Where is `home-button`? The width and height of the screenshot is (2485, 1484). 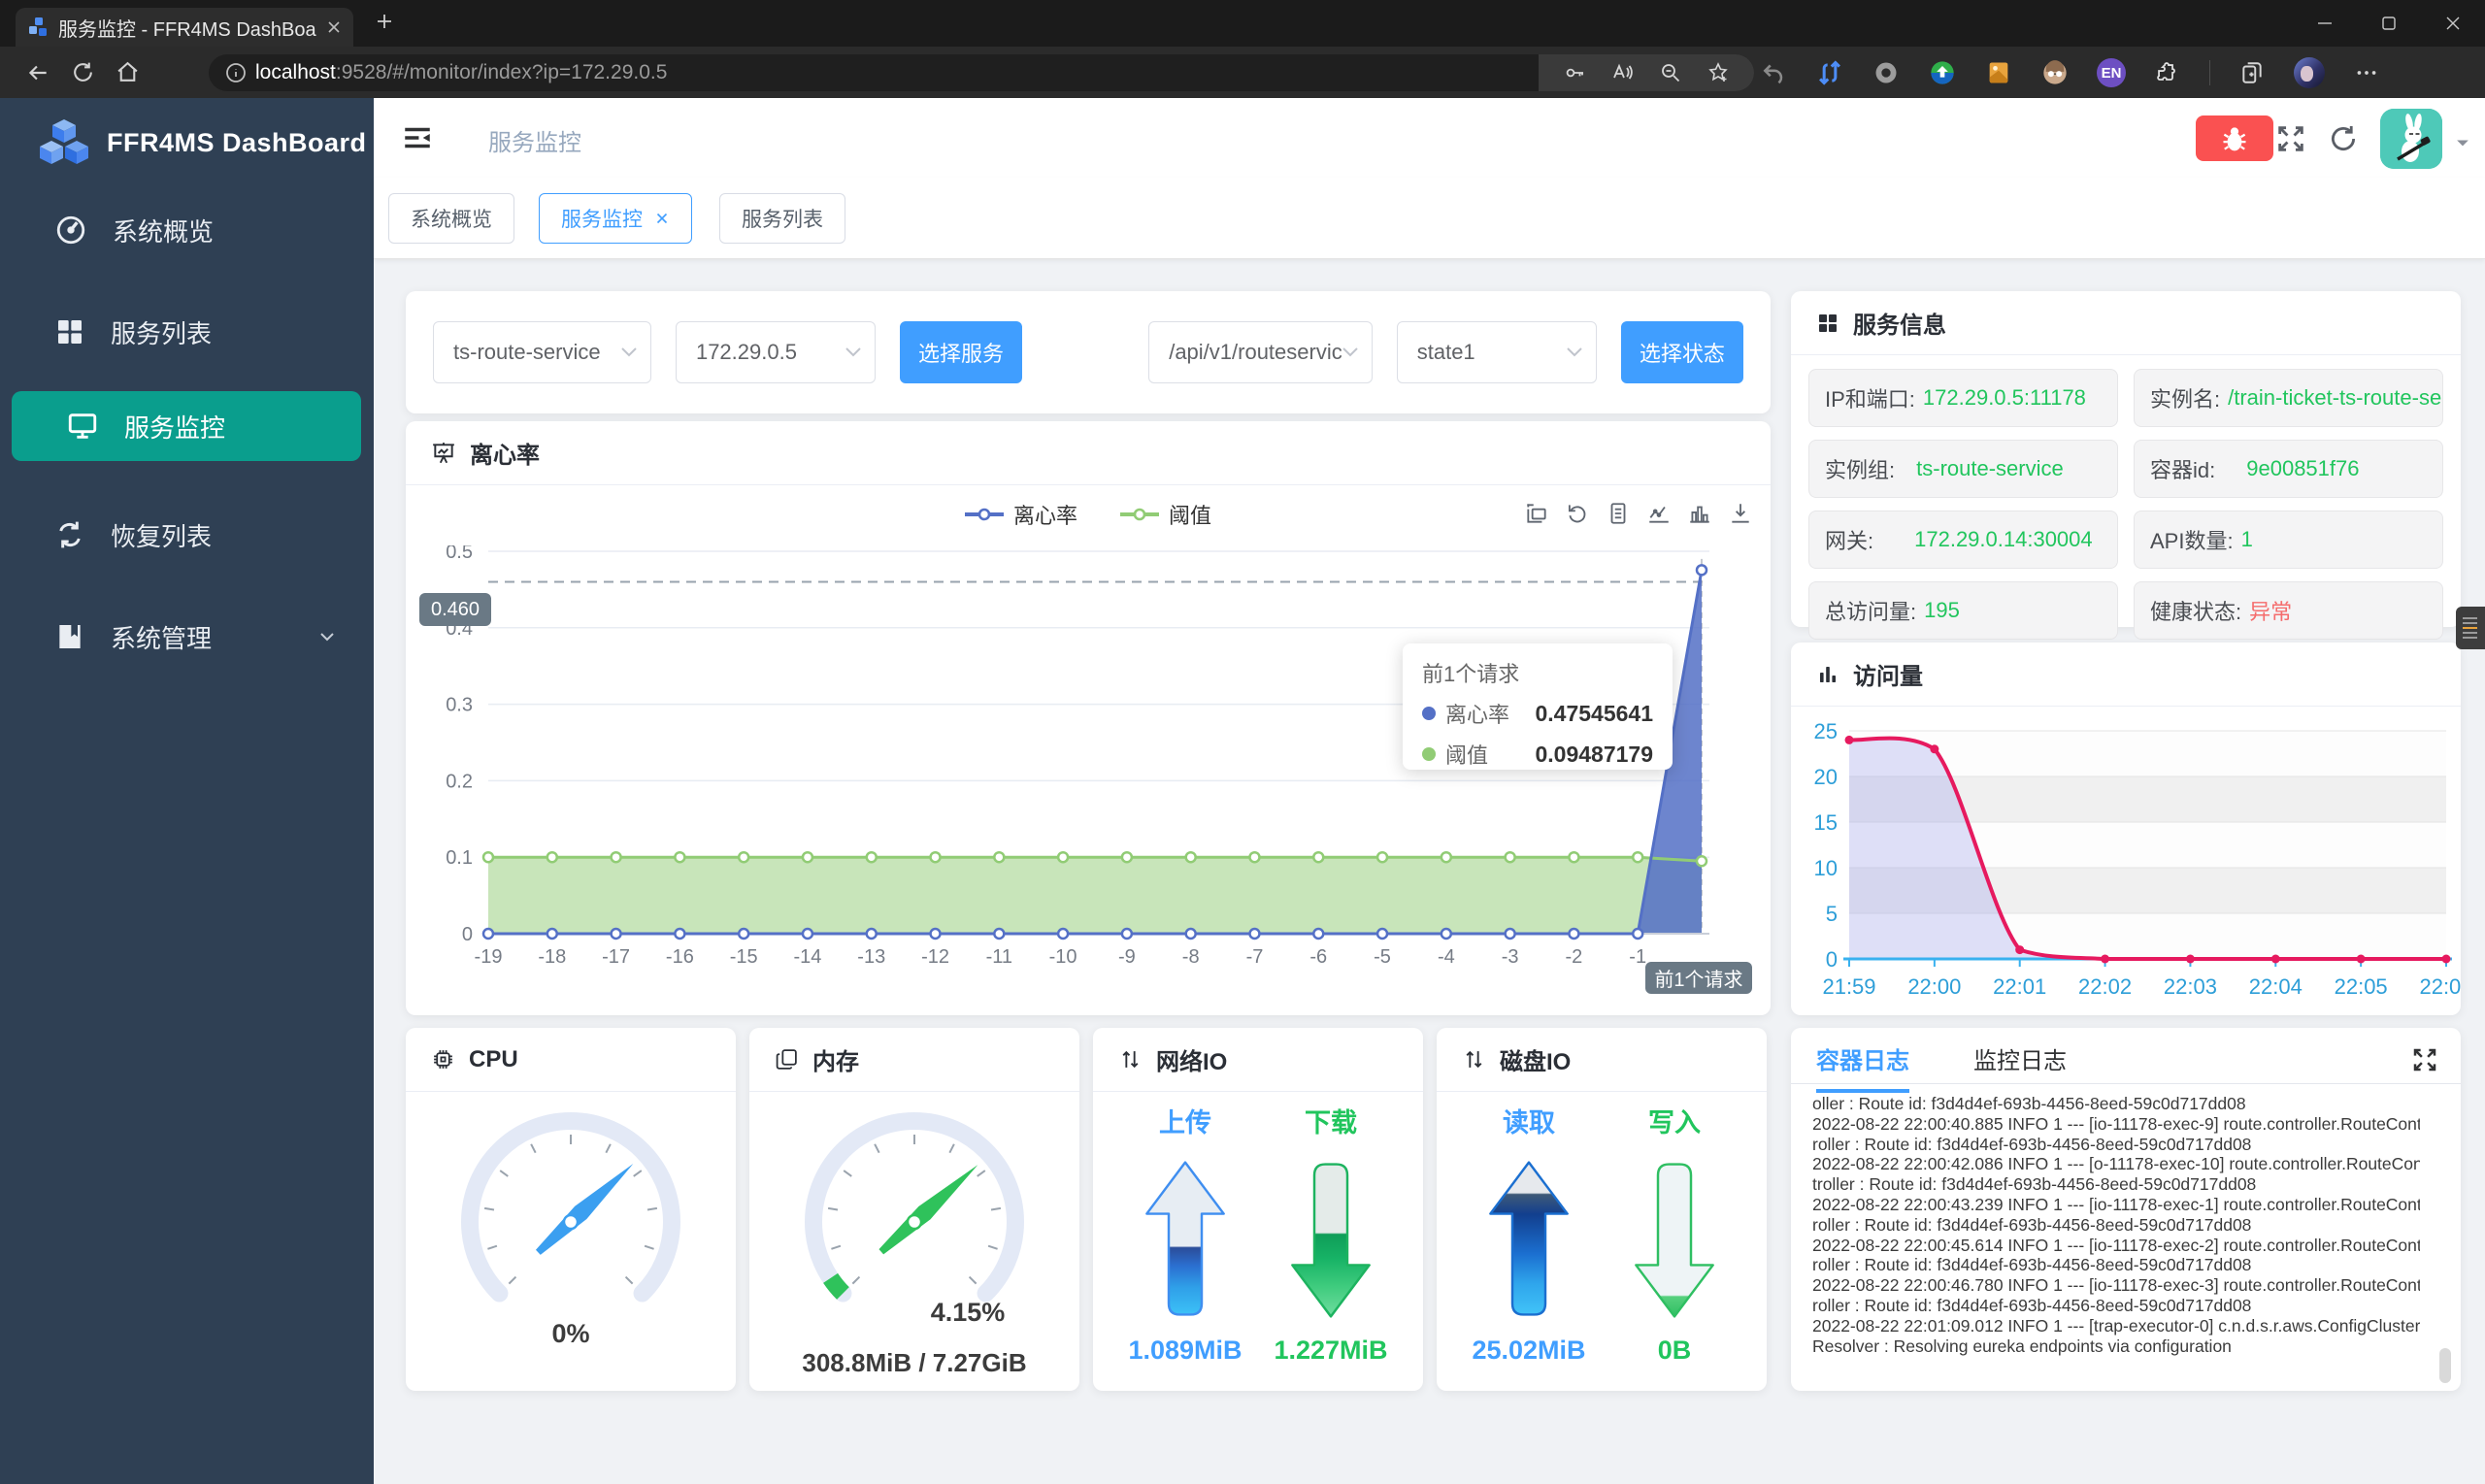
home-button is located at coordinates (127, 72).